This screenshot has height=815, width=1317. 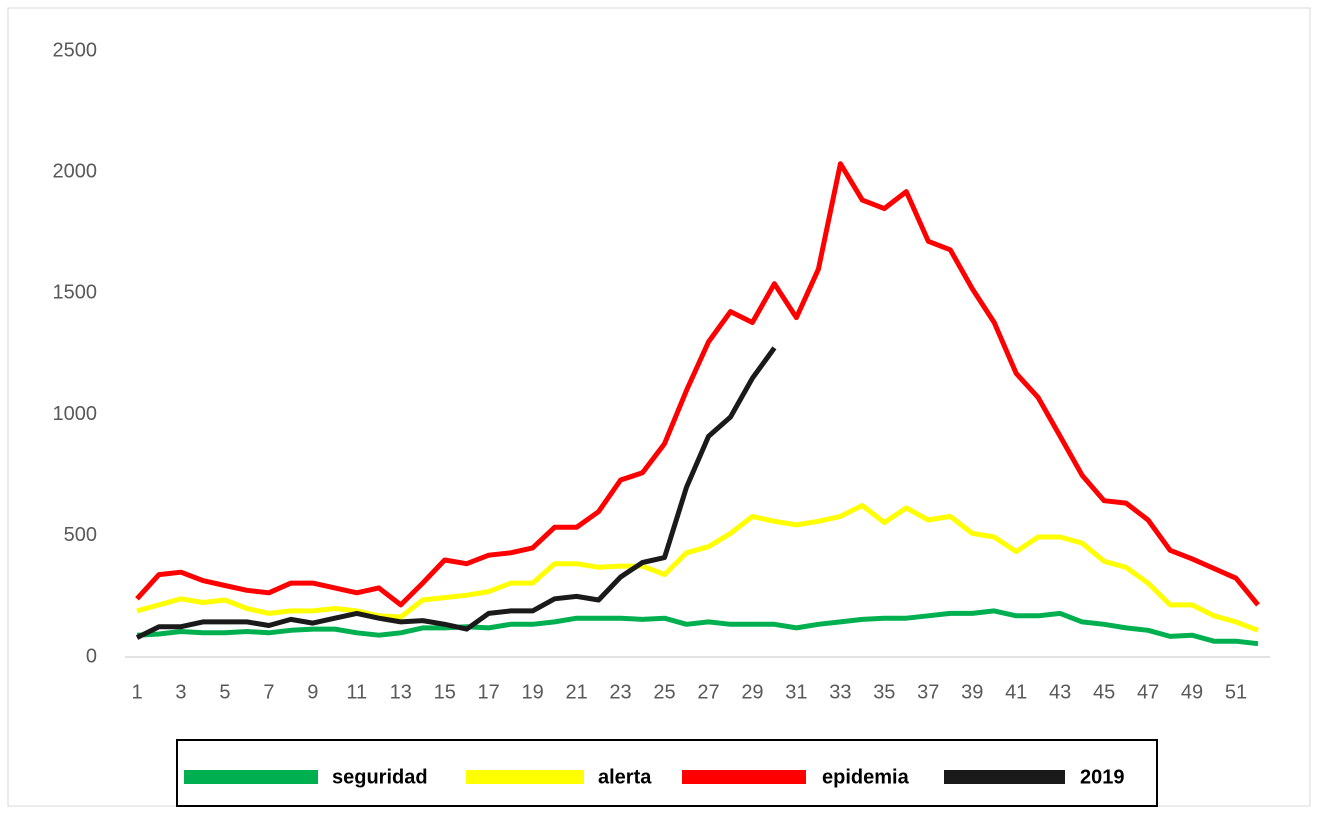 What do you see at coordinates (664, 692) in the screenshot?
I see `x-tick-label: 25` at bounding box center [664, 692].